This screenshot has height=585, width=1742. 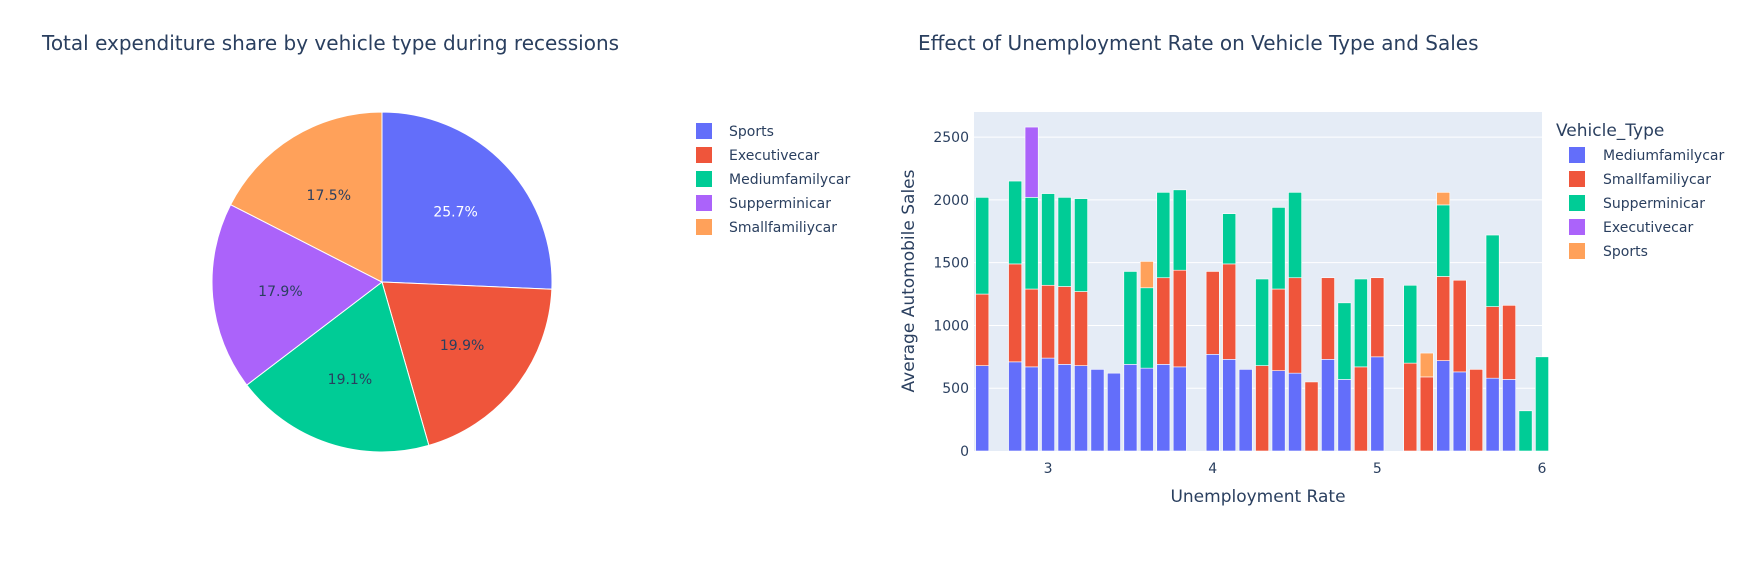 What do you see at coordinates (964, 452) in the screenshot?
I see `bar-y-tick-label: 0` at bounding box center [964, 452].